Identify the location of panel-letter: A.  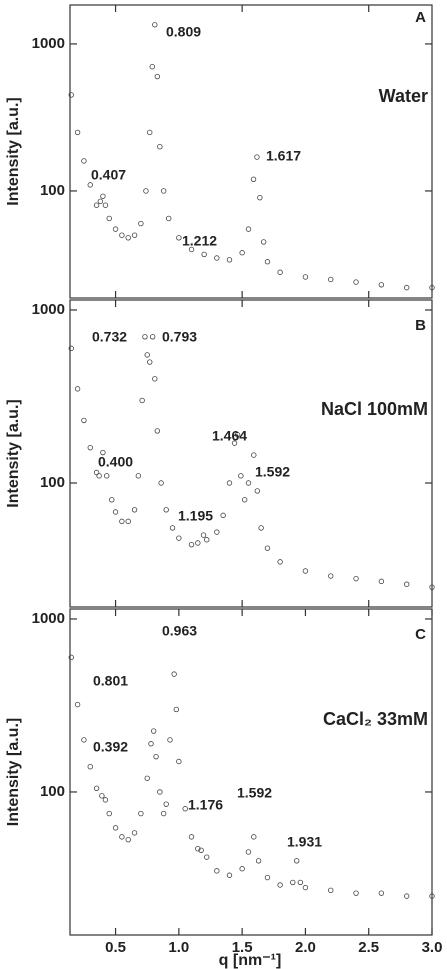
(420, 17).